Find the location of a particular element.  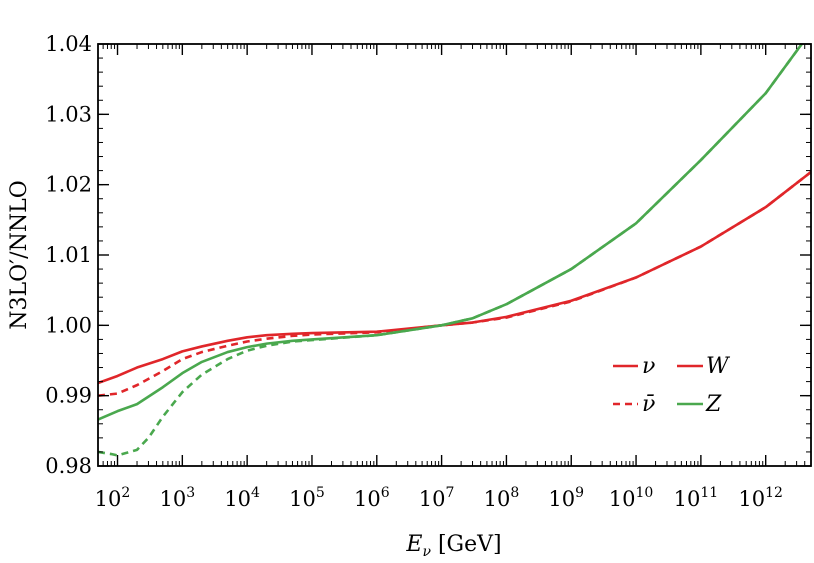

y-tick-label: 0.98 is located at coordinates (68, 466).